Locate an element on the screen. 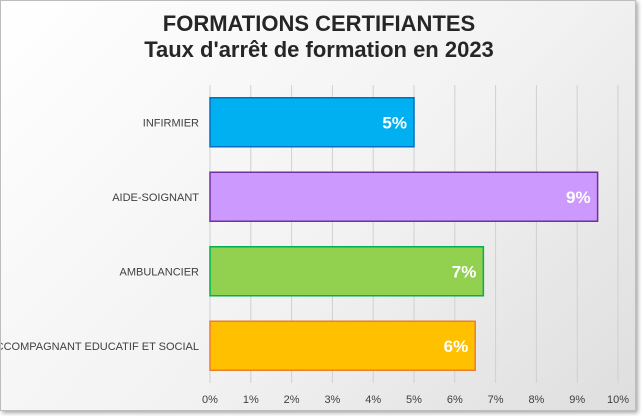 The height and width of the screenshot is (416, 642). x-tick-label: 5% is located at coordinates (414, 400).